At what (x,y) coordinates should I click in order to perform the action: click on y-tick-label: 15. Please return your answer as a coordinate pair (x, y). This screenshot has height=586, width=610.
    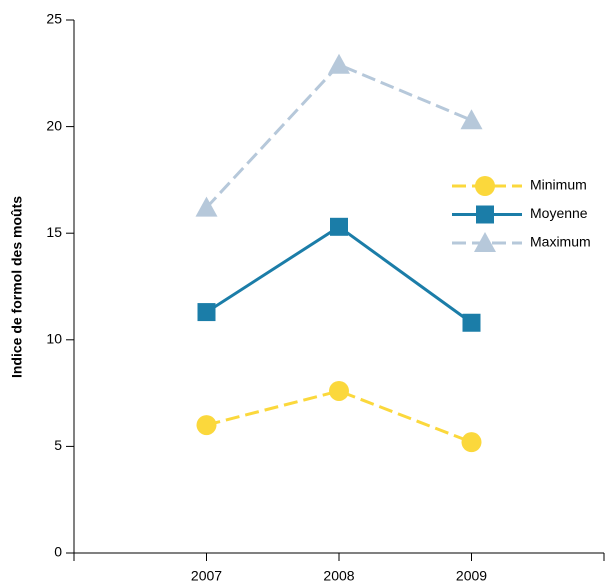
    Looking at the image, I should click on (54, 232).